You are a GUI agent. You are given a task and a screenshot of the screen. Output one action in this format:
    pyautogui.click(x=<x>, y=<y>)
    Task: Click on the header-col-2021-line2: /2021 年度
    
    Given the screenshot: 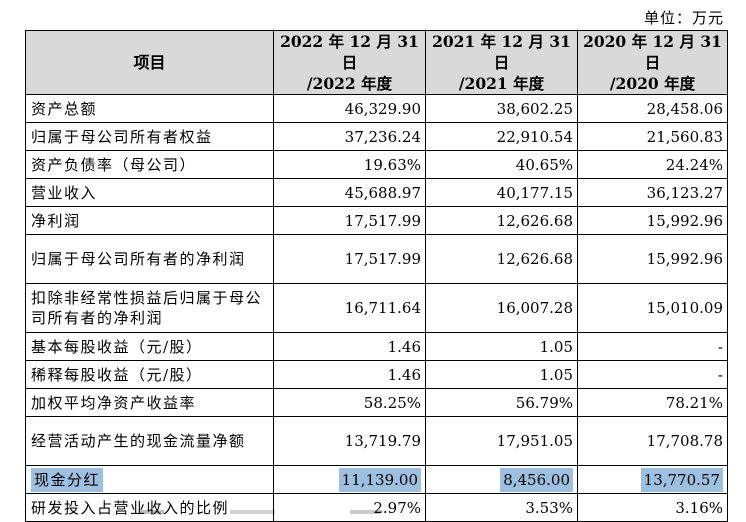 What is the action you would take?
    pyautogui.click(x=501, y=83)
    